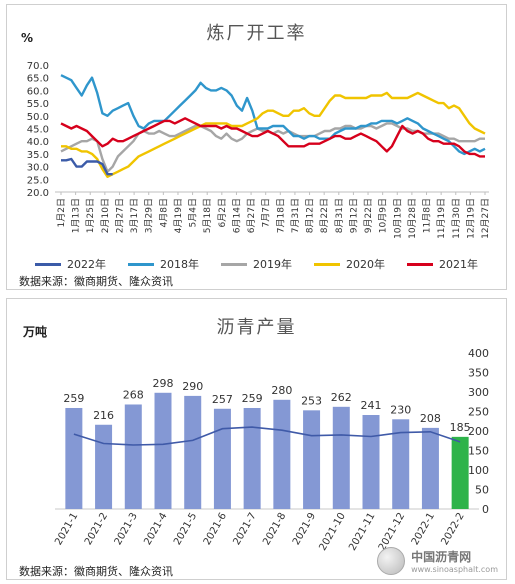  Describe the element at coordinates (478, 470) in the screenshot. I see `y-tick-label: 100` at that location.